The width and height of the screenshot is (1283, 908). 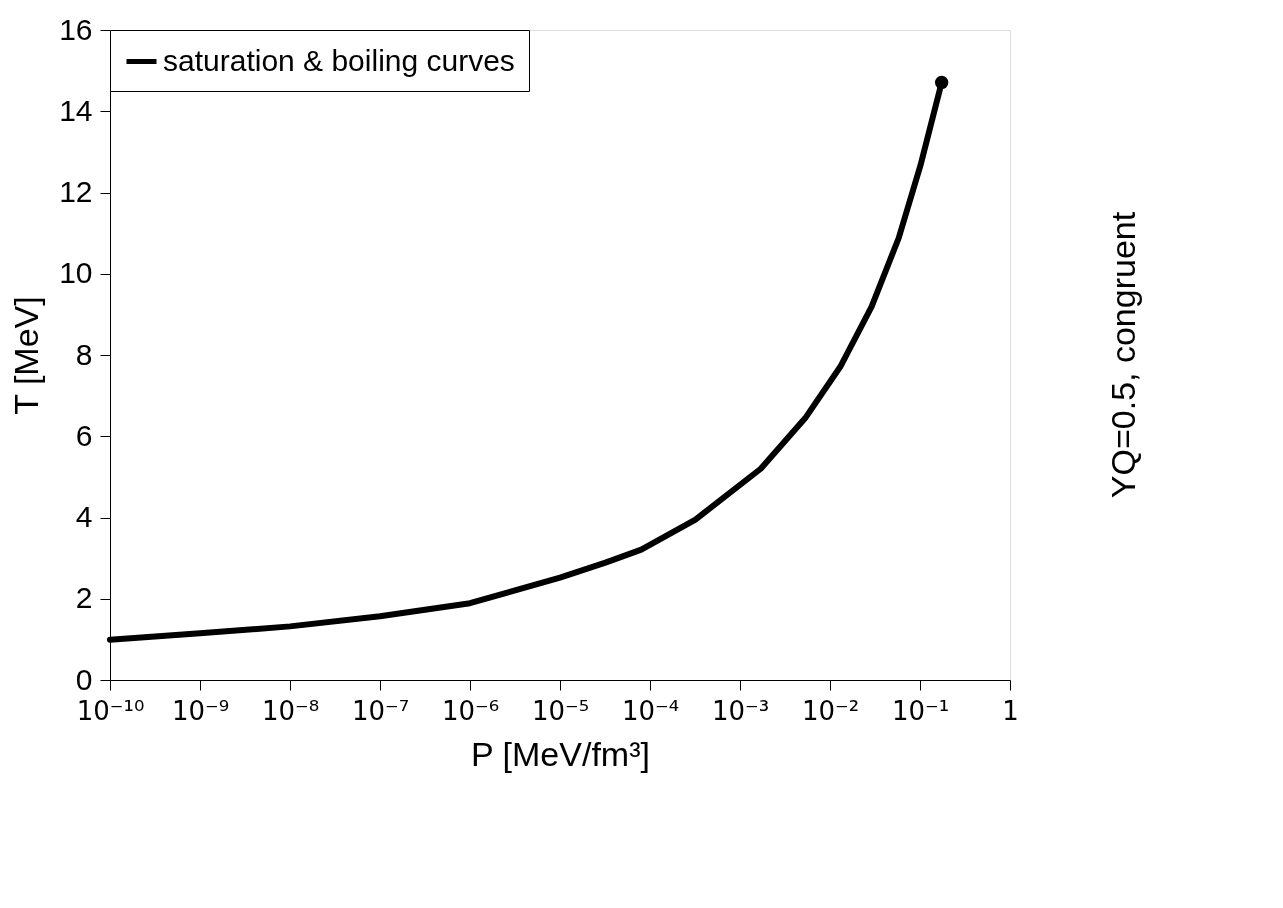 What do you see at coordinates (740, 710) in the screenshot?
I see `x-tick-label: 10⁻³` at bounding box center [740, 710].